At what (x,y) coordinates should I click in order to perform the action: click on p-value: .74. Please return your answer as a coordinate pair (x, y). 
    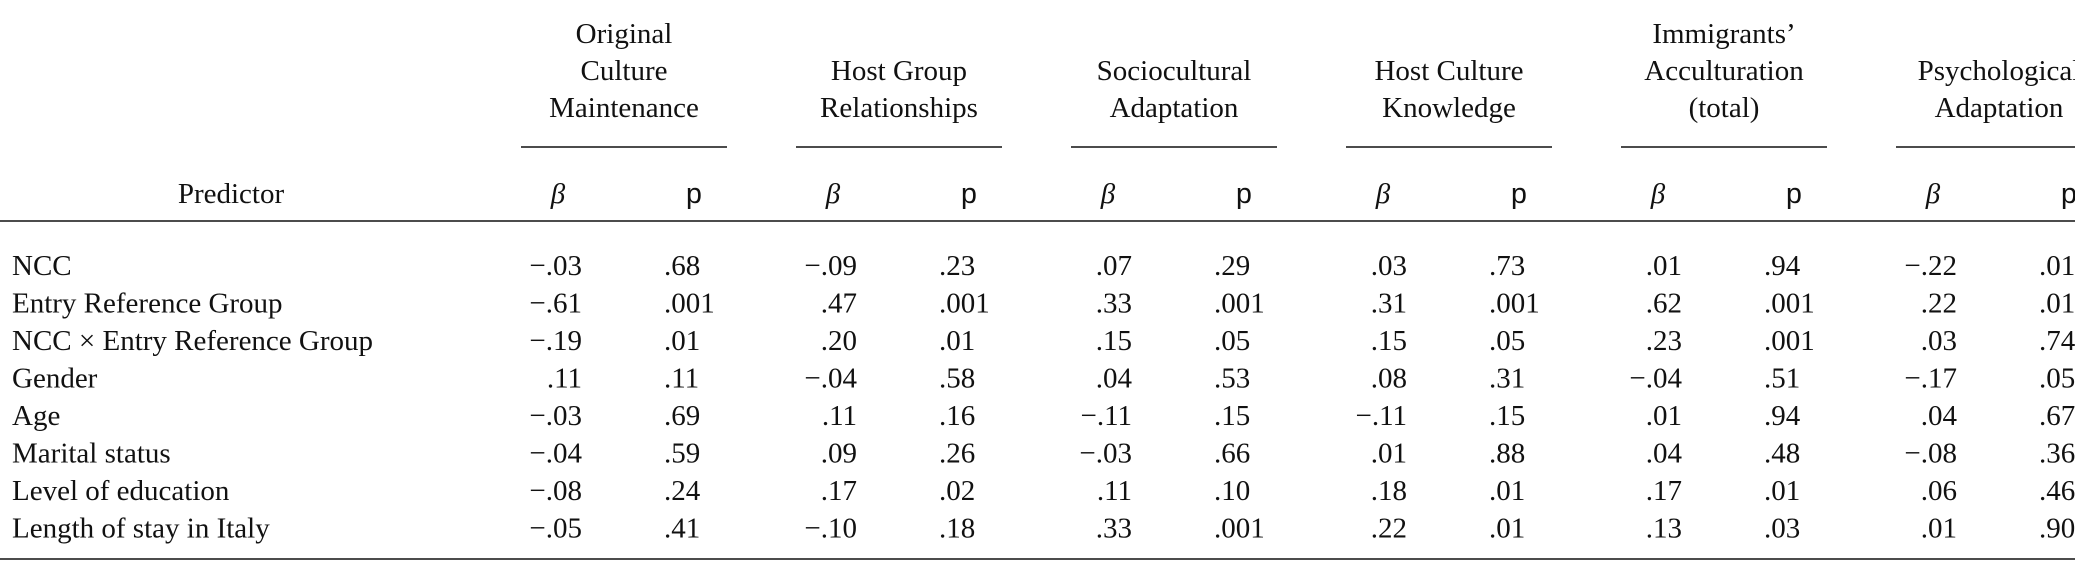
    Looking at the image, I should click on (2057, 341).